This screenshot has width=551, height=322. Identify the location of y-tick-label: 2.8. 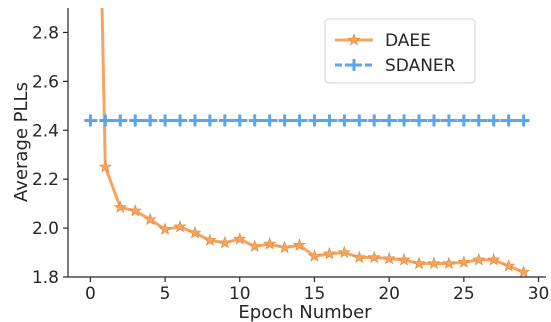
(45, 33).